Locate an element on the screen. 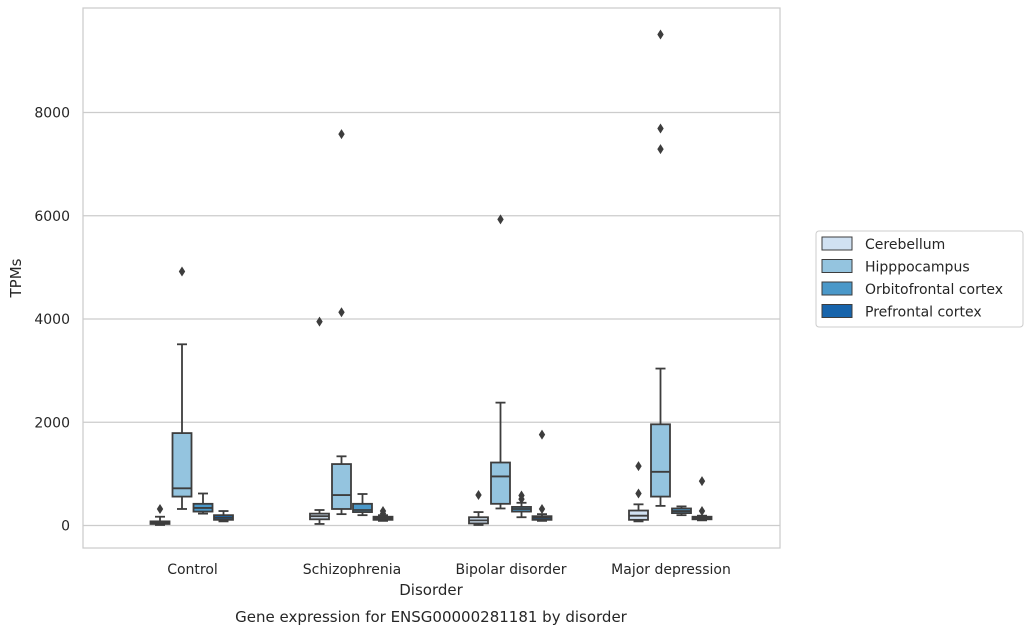  box-schizophrenia-hipppocampus is located at coordinates (341, 322).